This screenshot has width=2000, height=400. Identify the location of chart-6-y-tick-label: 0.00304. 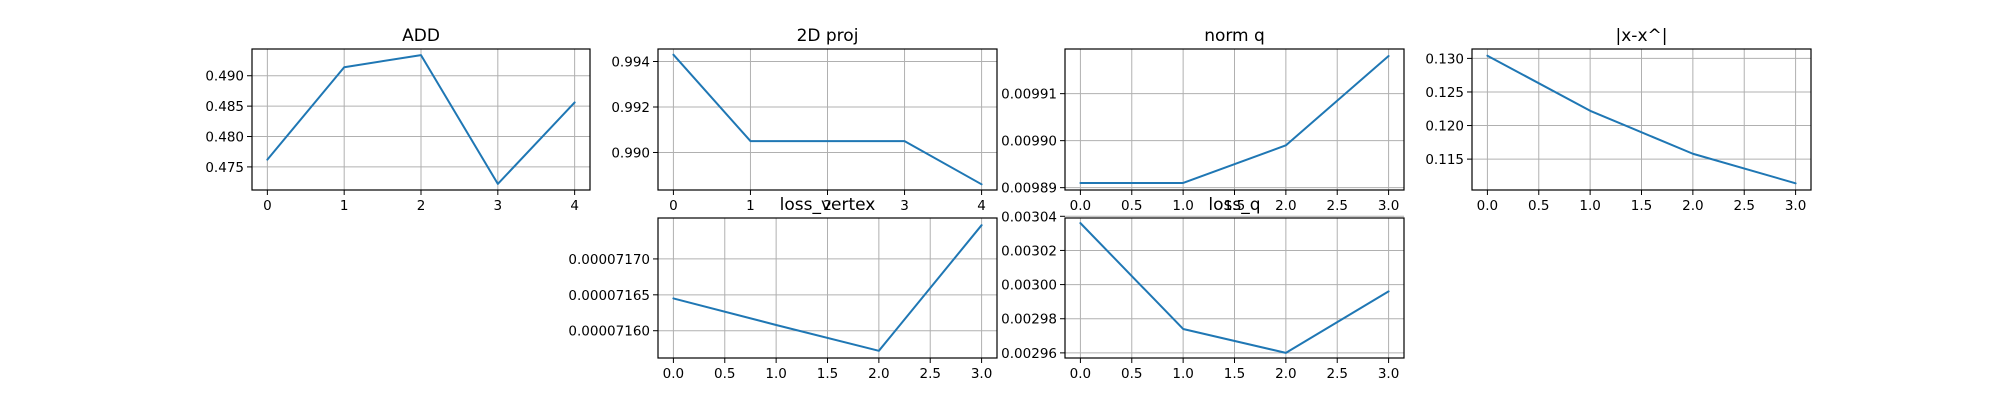
(1029, 217).